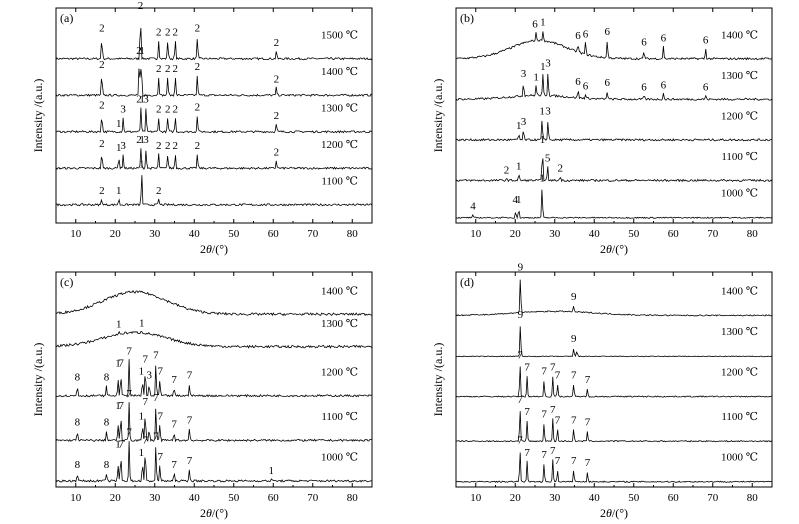 The height and width of the screenshot is (524, 799). Describe the element at coordinates (467, 18) in the screenshot. I see `panel-label: (b)` at that location.